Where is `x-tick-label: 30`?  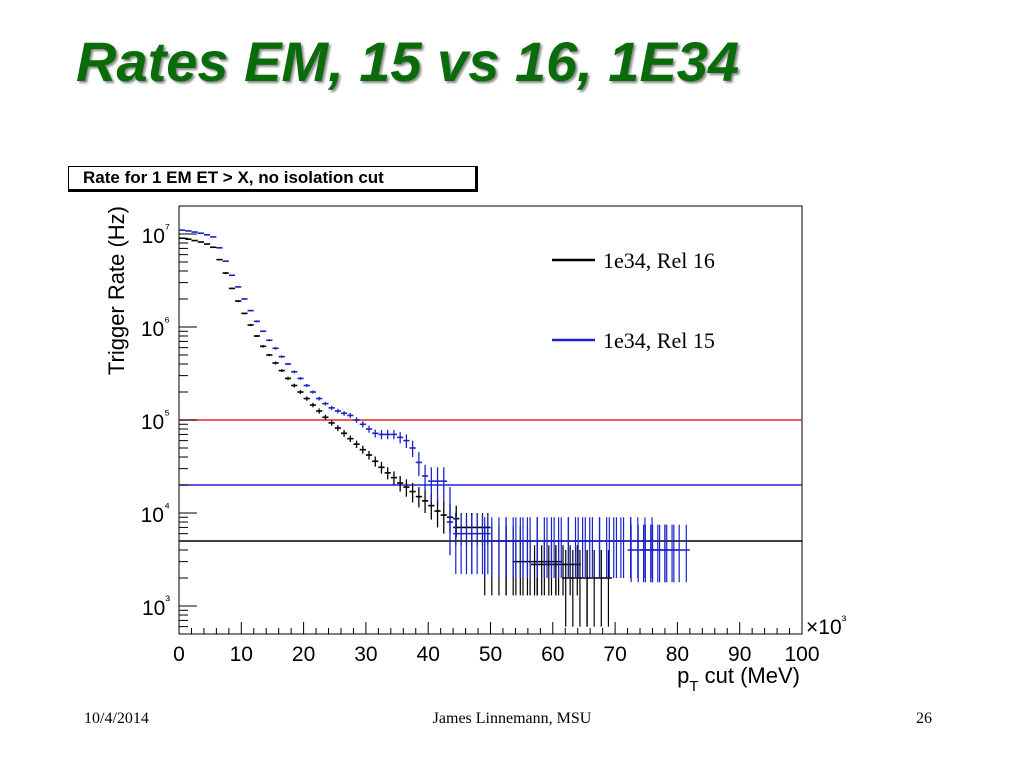
x-tick-label: 30 is located at coordinates (365, 654).